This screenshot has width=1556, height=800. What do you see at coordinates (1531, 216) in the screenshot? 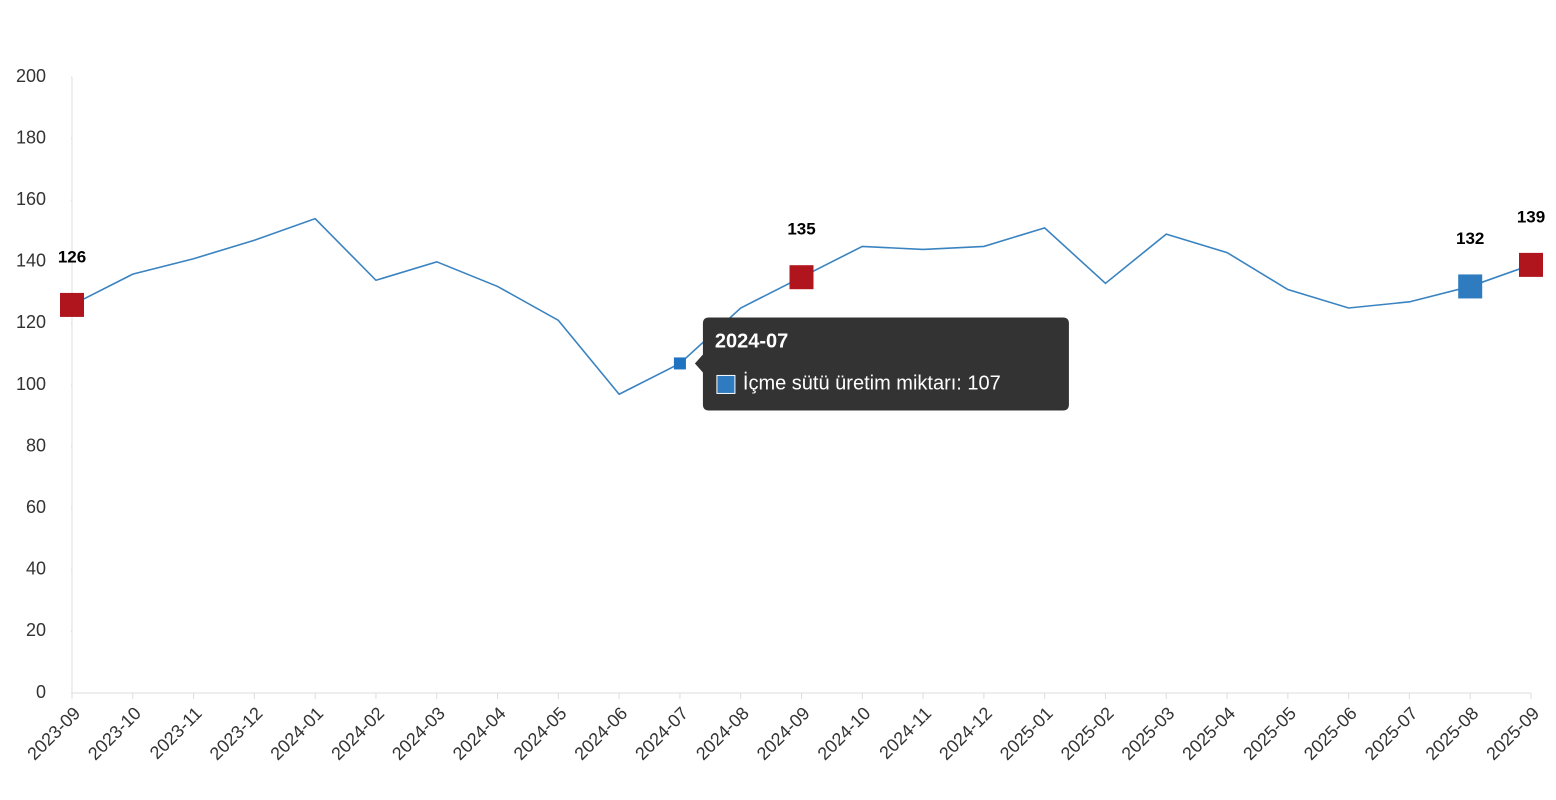
I see `data-label: 139` at bounding box center [1531, 216].